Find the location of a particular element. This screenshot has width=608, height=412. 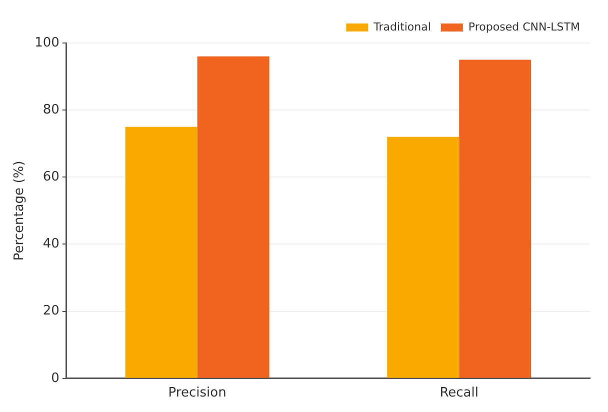

legend-label: Traditional is located at coordinates (401, 27).